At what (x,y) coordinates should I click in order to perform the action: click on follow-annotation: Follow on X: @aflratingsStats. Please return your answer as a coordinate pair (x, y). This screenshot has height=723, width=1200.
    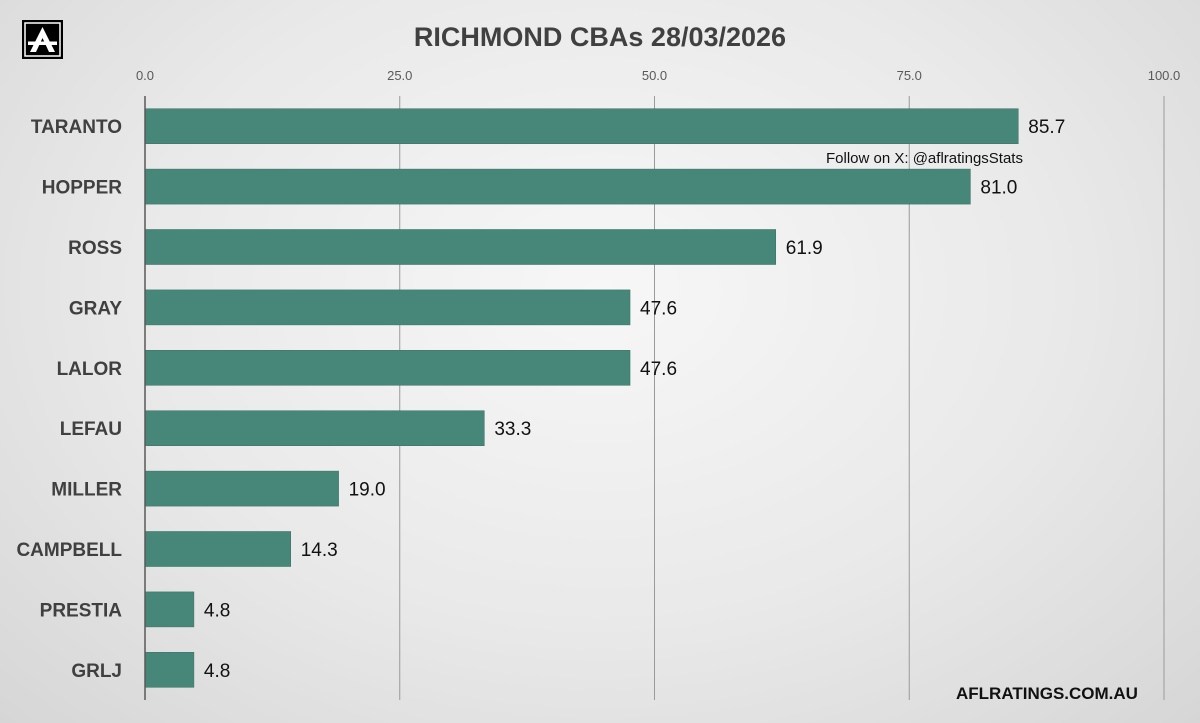
    Looking at the image, I should click on (924, 158).